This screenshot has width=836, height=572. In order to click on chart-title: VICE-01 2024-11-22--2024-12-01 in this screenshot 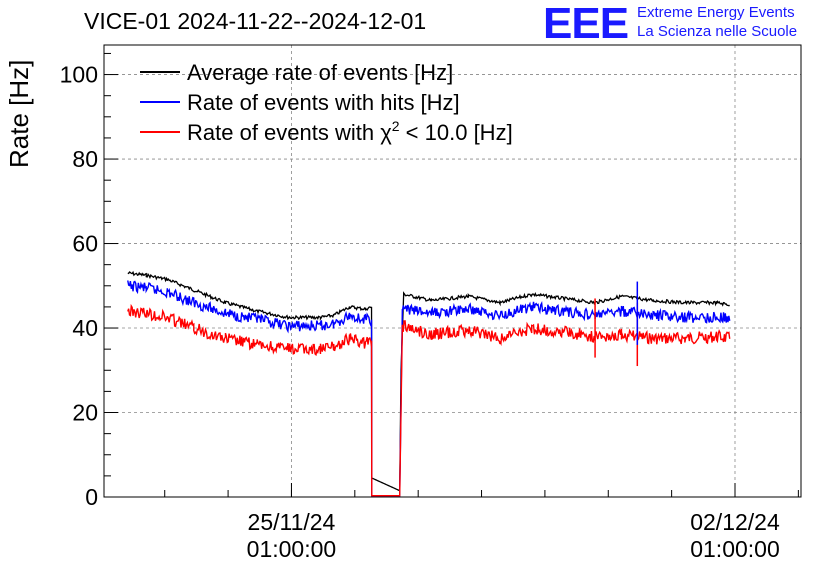, I will do `click(255, 21)`.